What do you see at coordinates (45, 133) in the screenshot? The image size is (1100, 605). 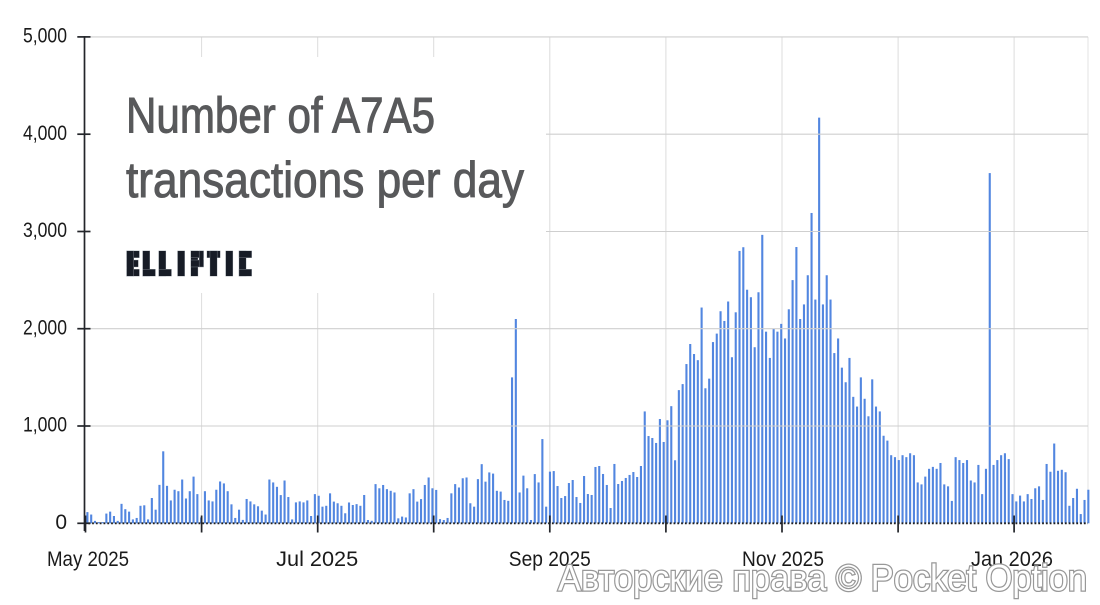 I see `svg-text: 4,000` at bounding box center [45, 133].